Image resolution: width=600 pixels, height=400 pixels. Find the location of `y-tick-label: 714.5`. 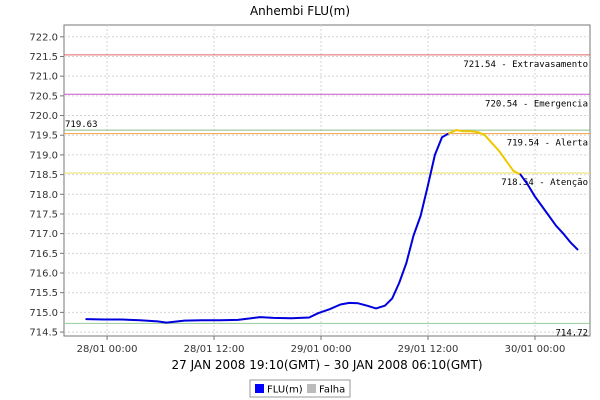

y-tick-label: 714.5 is located at coordinates (43, 333).